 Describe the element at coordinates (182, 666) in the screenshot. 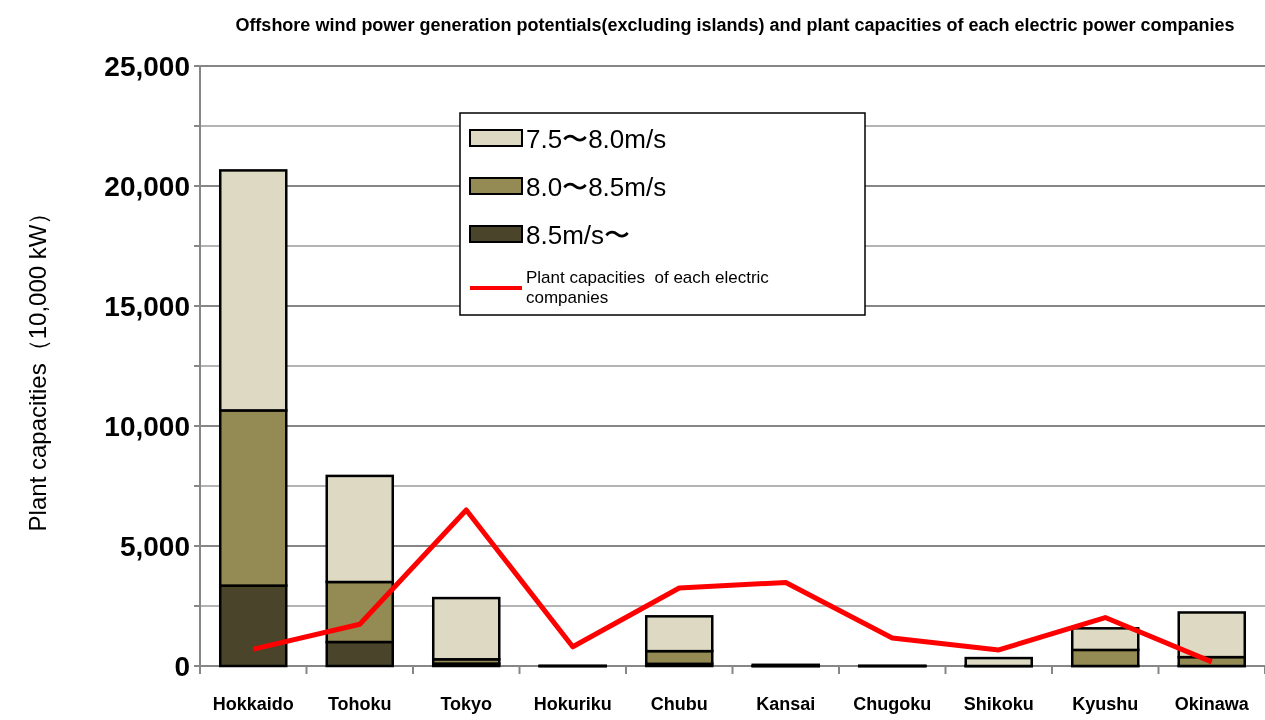

I see `y-tick-label: 0` at that location.